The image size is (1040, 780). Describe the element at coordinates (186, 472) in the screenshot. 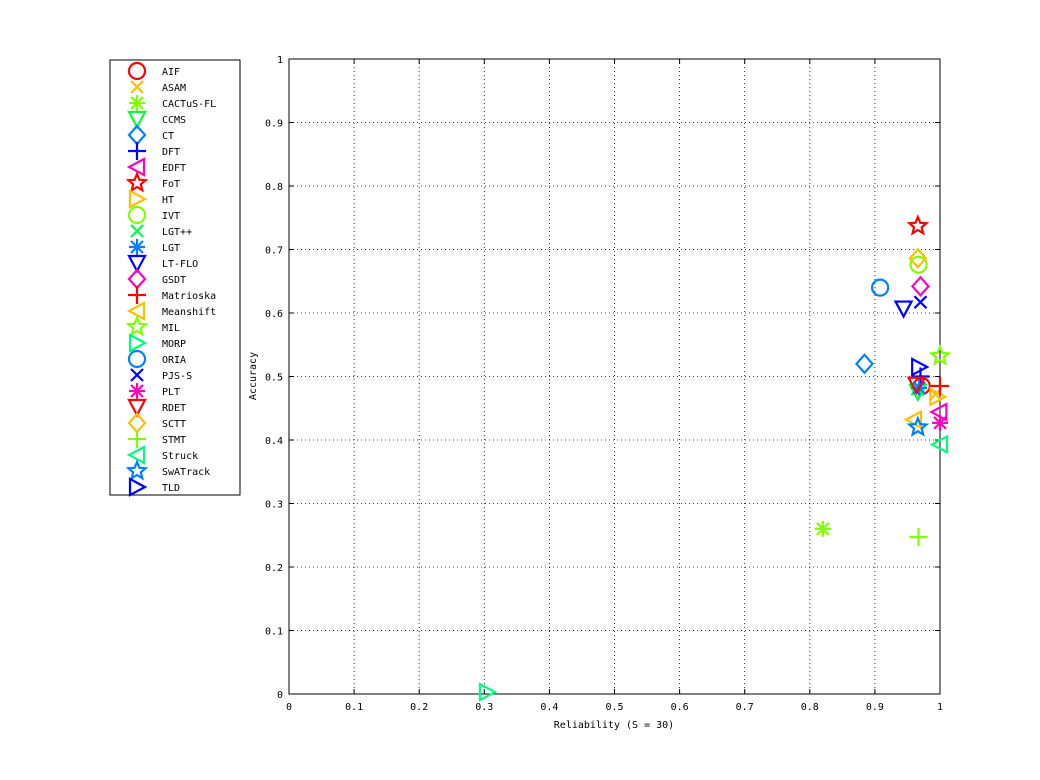

I see `legend-label: SwATrack` at that location.